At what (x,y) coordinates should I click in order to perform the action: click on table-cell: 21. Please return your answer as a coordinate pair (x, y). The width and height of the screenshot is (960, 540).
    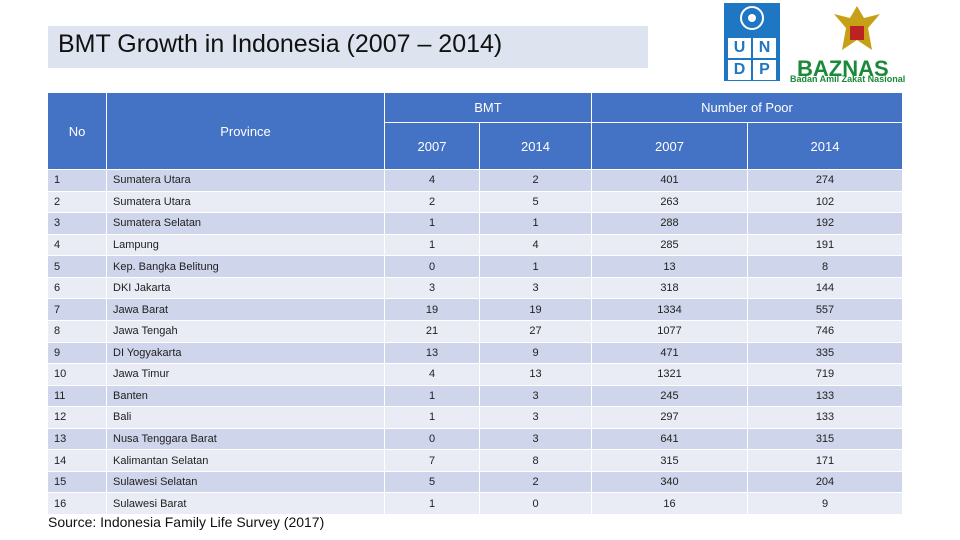
    Looking at the image, I should click on (432, 331).